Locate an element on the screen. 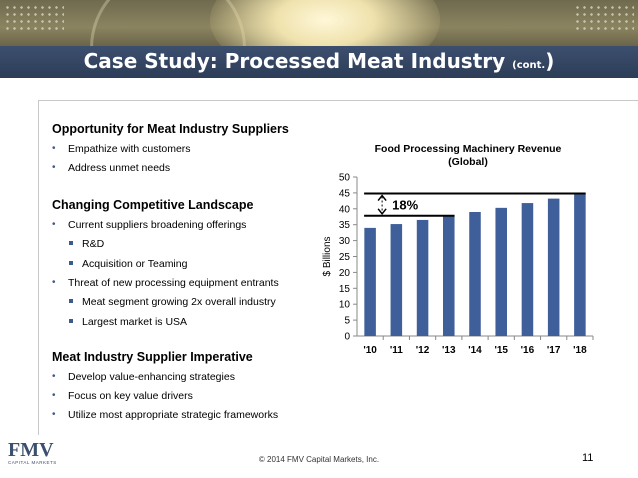  copyright-footer: © 2014 FMV Capital Markets, Inc. is located at coordinates (319, 459).